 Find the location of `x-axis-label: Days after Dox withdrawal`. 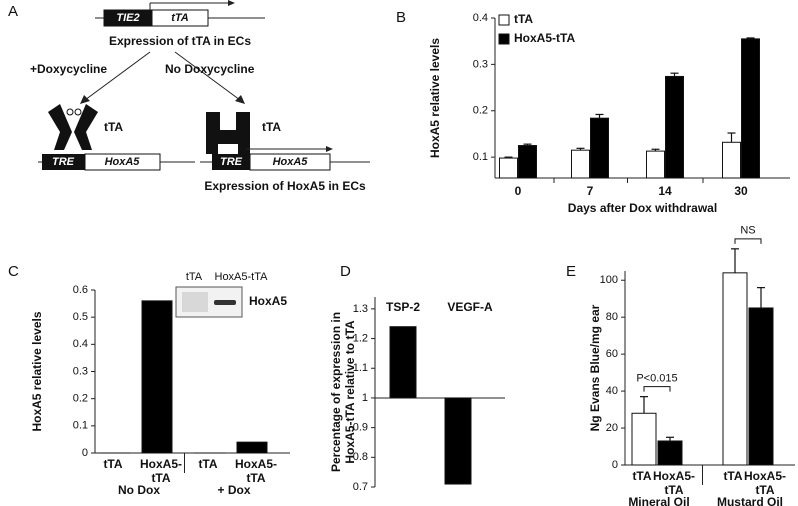

x-axis-label: Days after Dox withdrawal is located at coordinates (642, 208).